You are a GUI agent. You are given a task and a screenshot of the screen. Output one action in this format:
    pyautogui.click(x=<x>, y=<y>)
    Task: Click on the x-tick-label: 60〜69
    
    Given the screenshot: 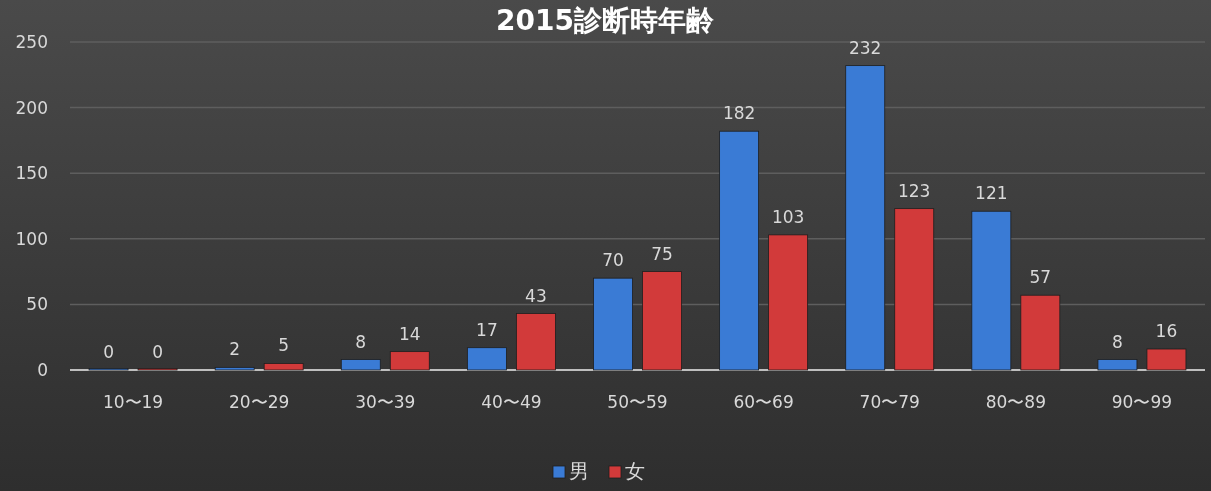 What is the action you would take?
    pyautogui.click(x=763, y=402)
    